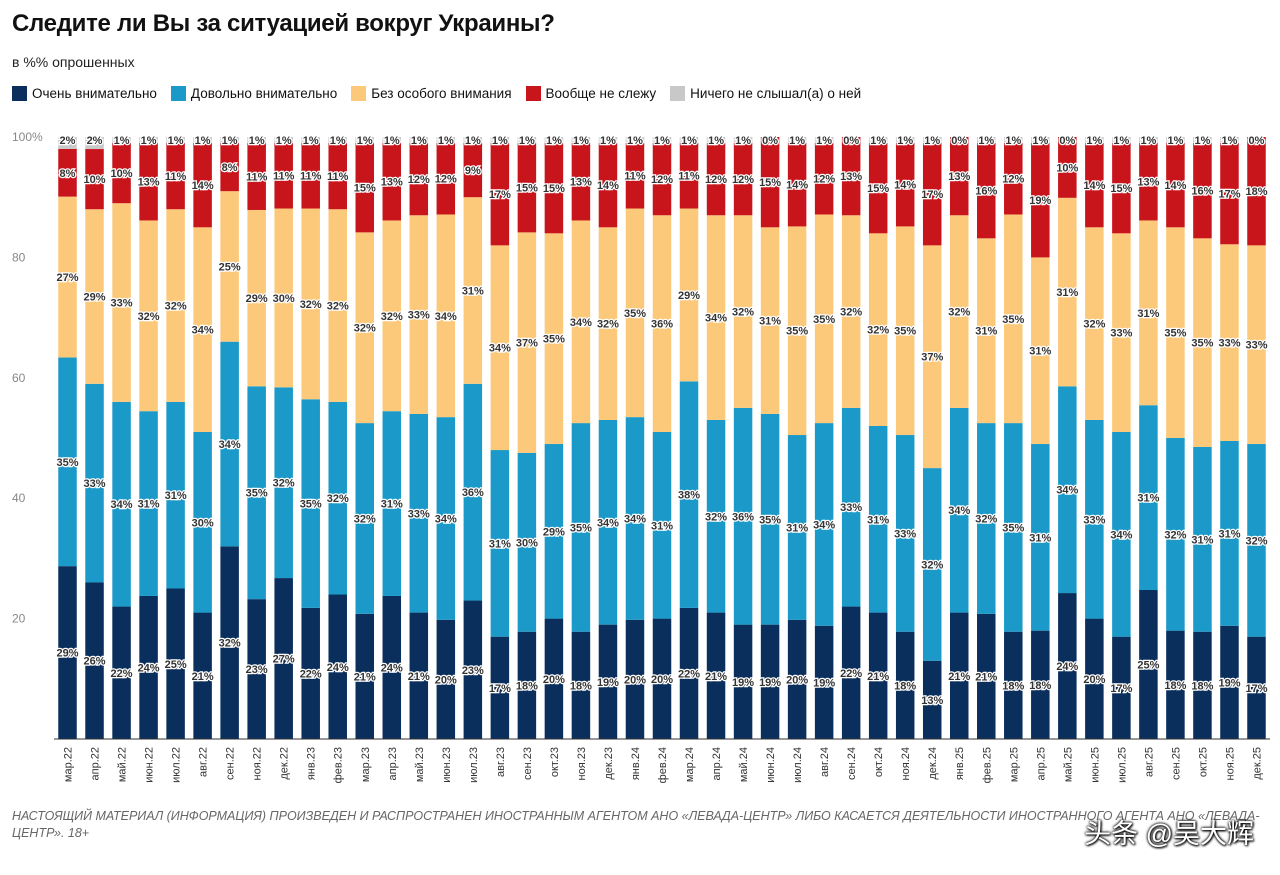 The image size is (1280, 875). Describe the element at coordinates (906, 763) in the screenshot. I see `x-tick-label: ноя.24` at that location.